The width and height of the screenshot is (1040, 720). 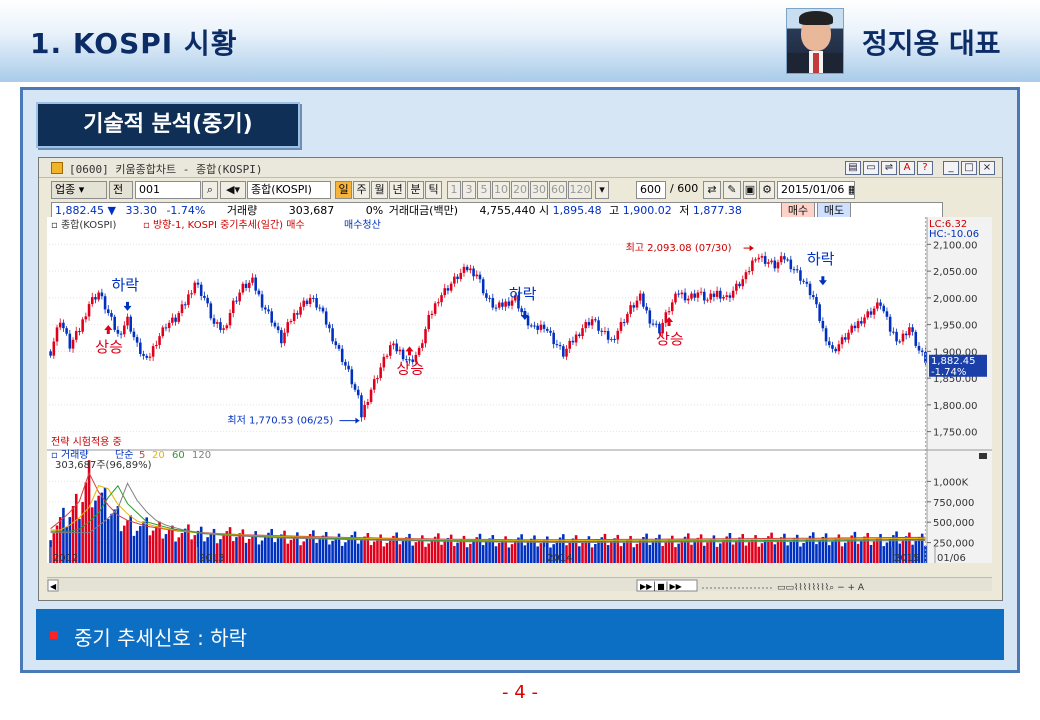 What do you see at coordinates (433, 190) in the screenshot?
I see `period-tab-6: 틱` at bounding box center [433, 190].